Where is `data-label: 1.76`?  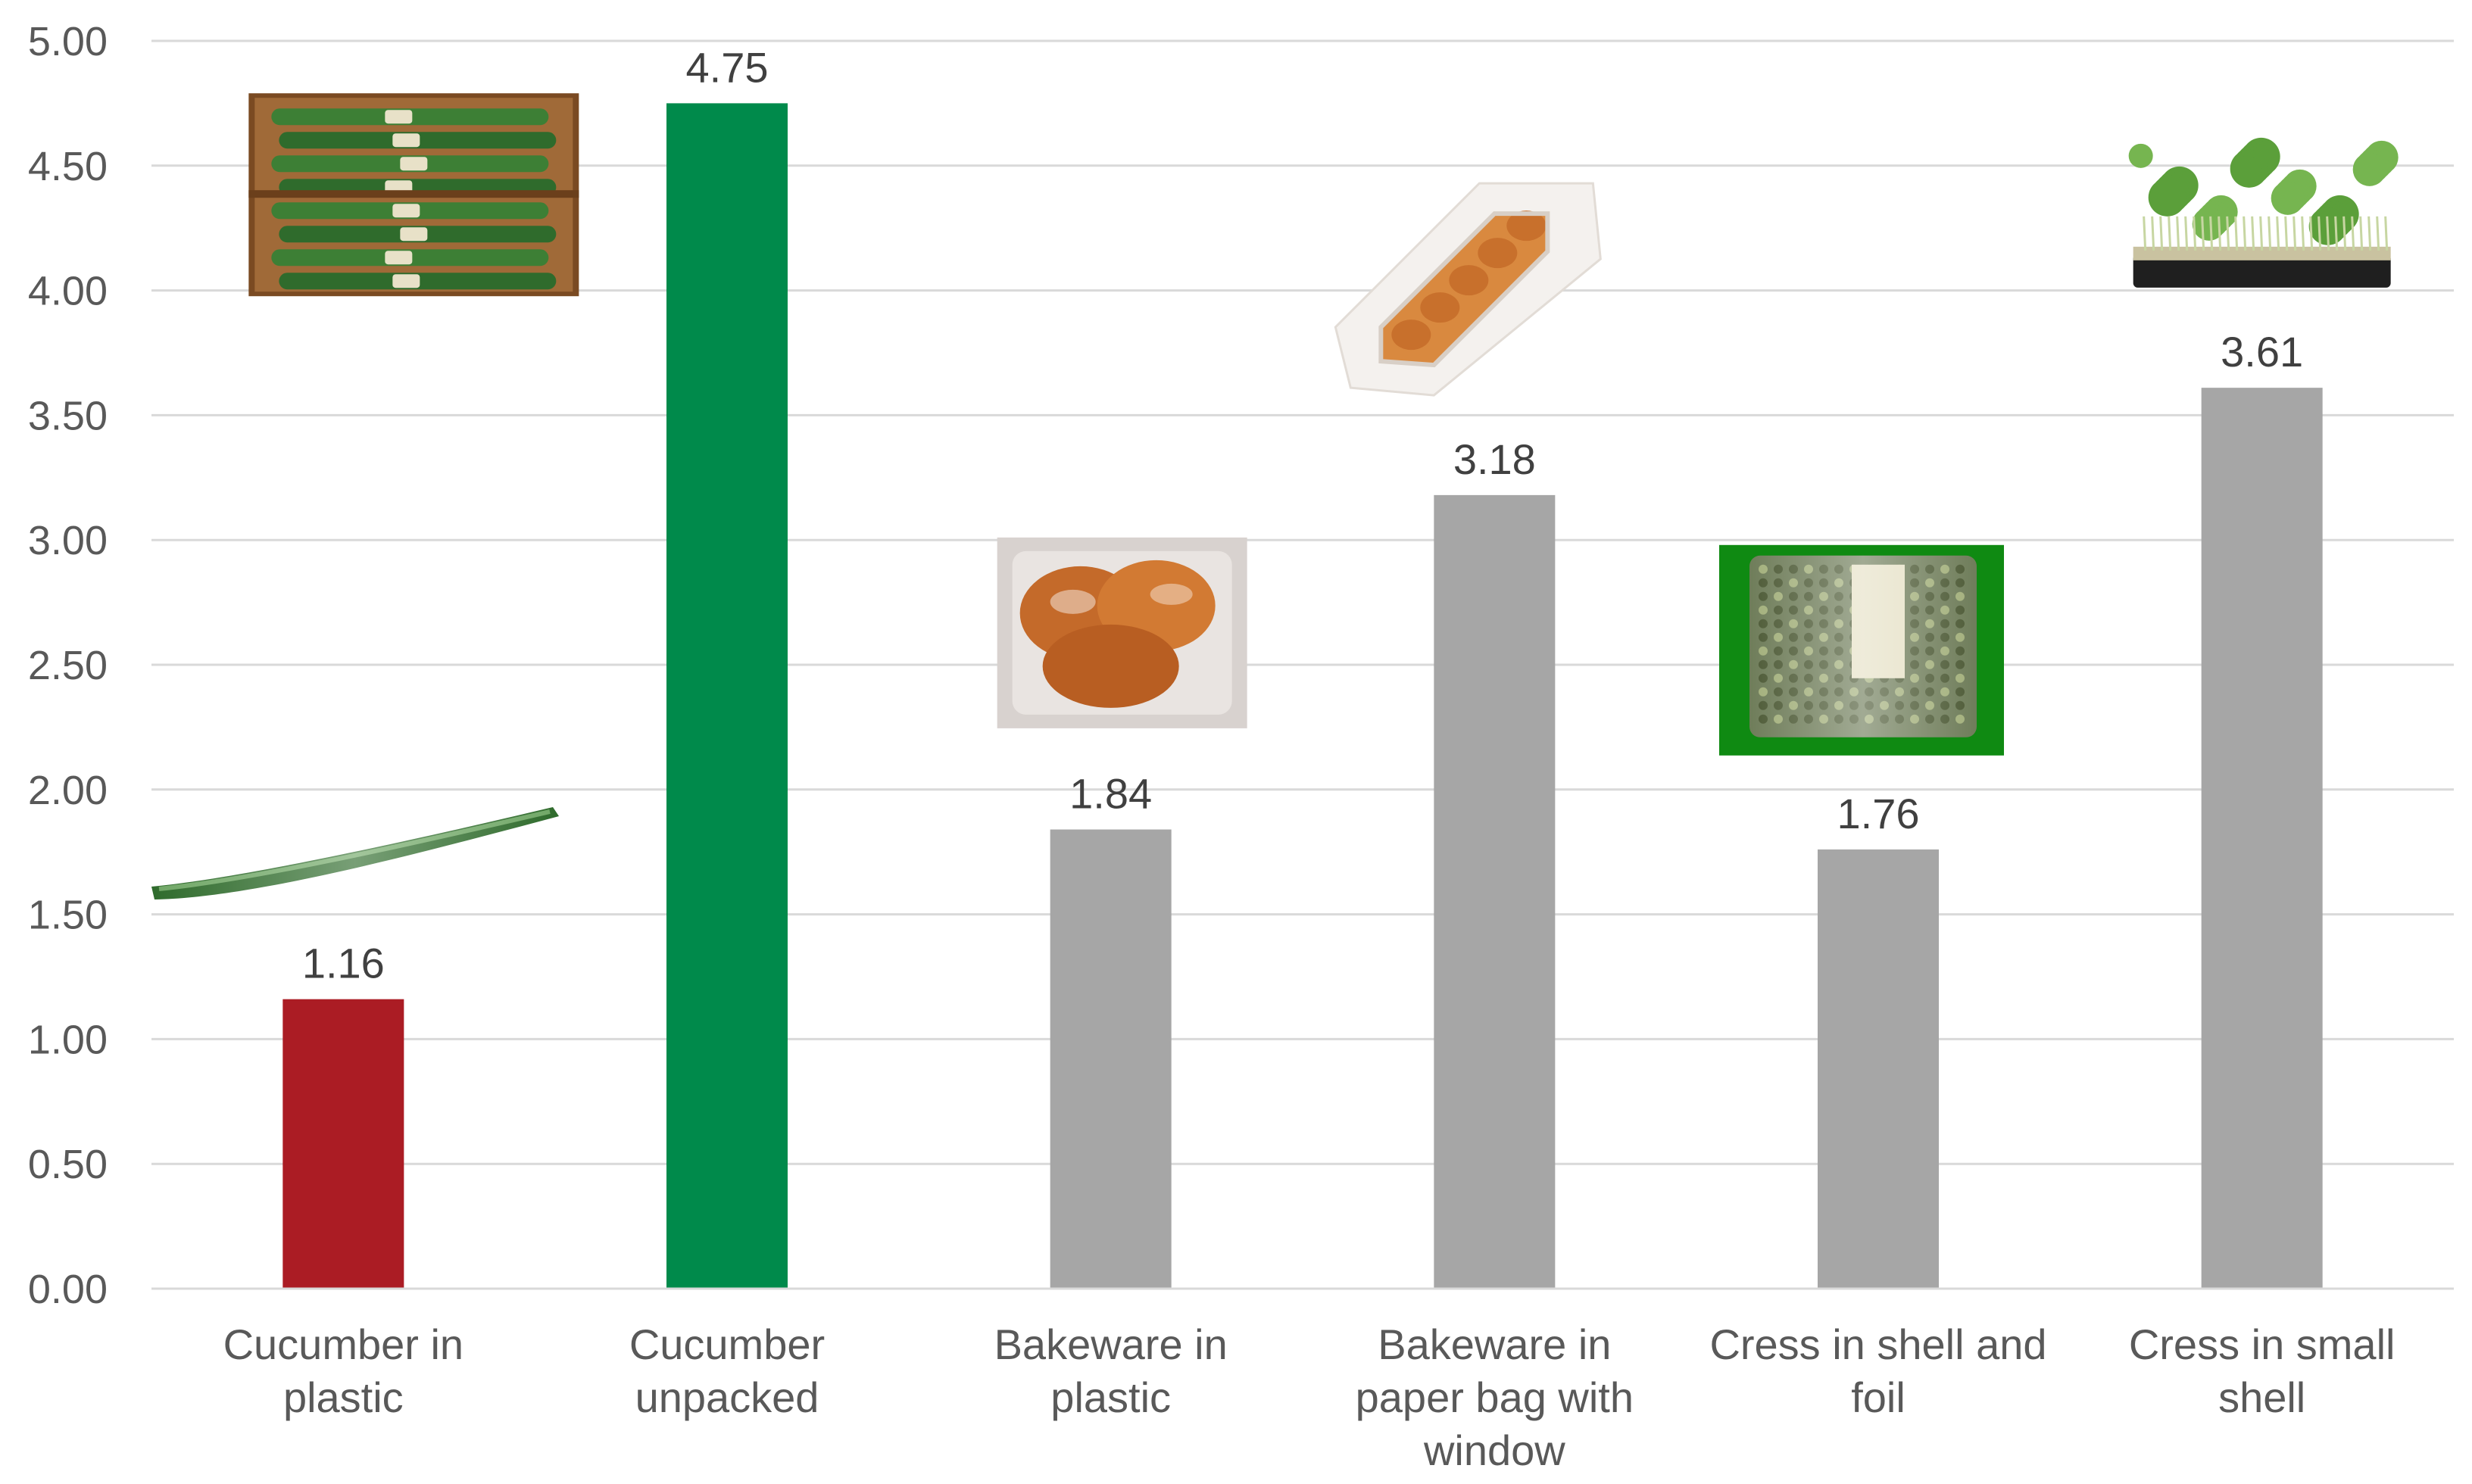 data-label: 1.76 is located at coordinates (1878, 813).